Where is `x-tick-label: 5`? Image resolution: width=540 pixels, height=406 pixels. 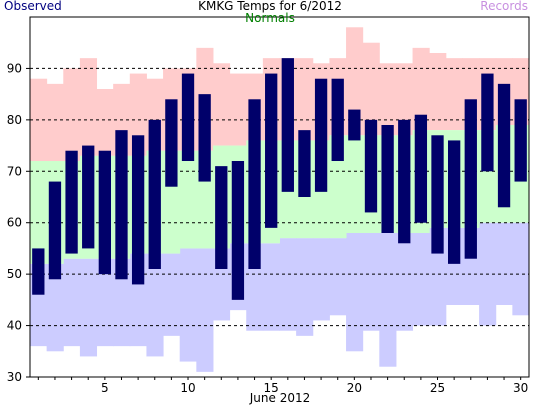 x-tick-label: 5 is located at coordinates (105, 388).